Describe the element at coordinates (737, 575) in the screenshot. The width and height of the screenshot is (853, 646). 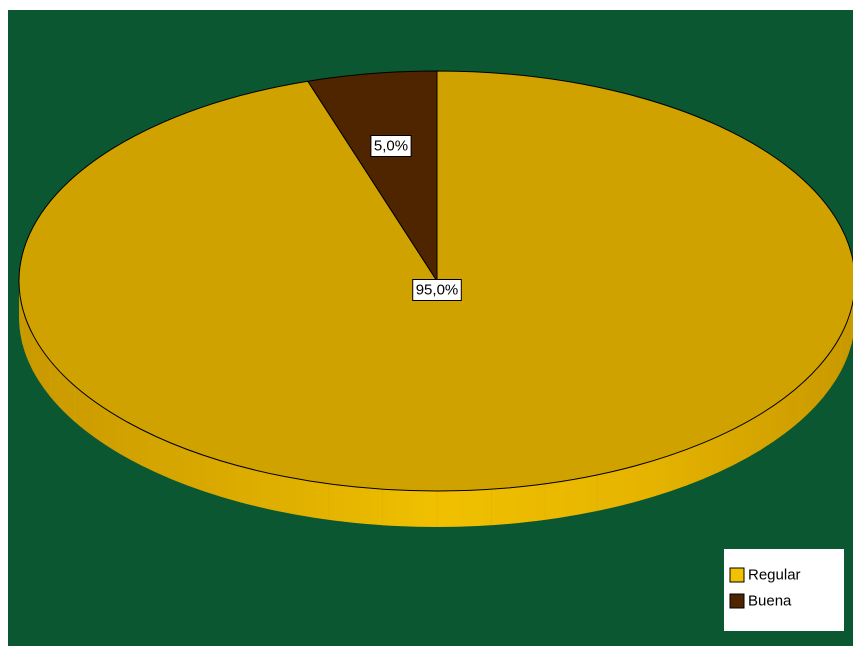
I see `legend-swatch-regular` at that location.